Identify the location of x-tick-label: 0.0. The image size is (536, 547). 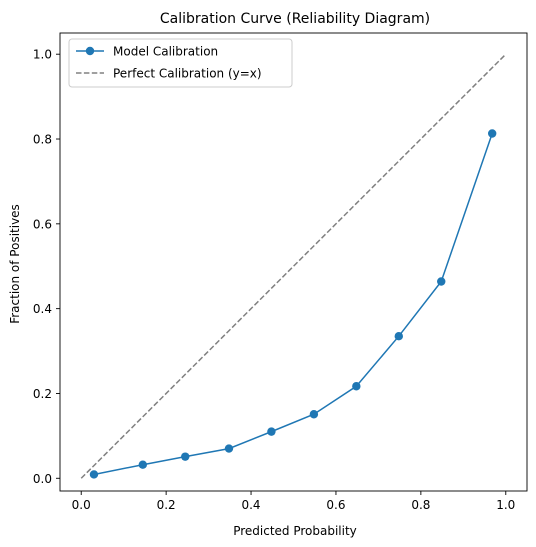
(81, 505).